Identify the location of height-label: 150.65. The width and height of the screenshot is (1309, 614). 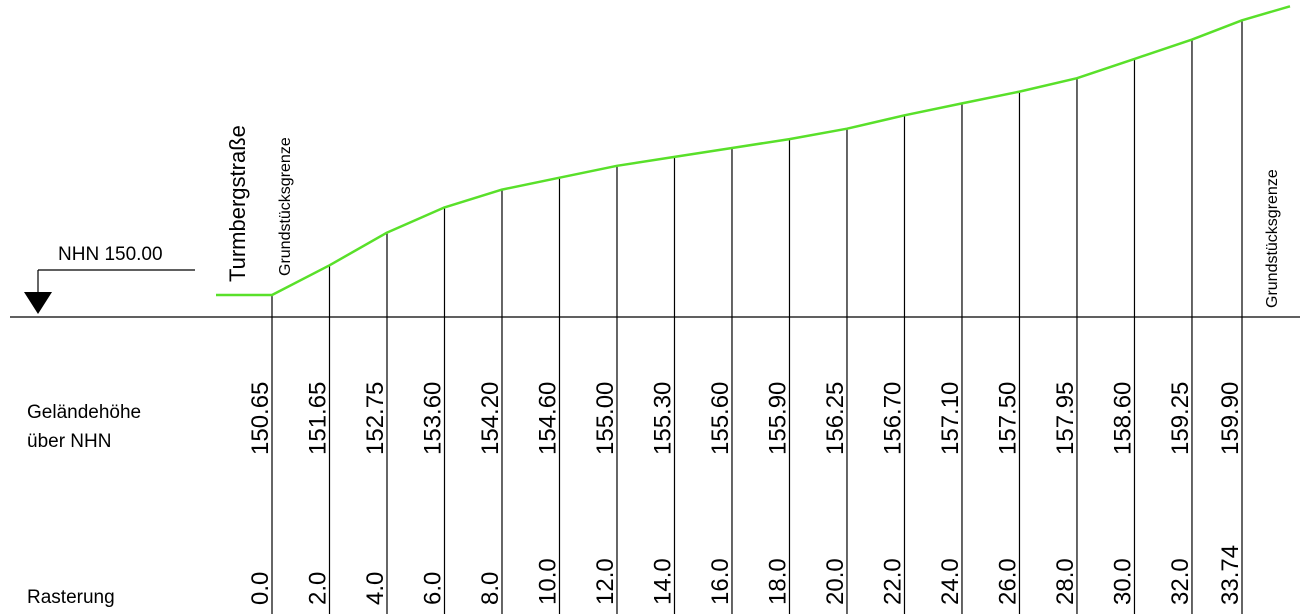
(260, 418).